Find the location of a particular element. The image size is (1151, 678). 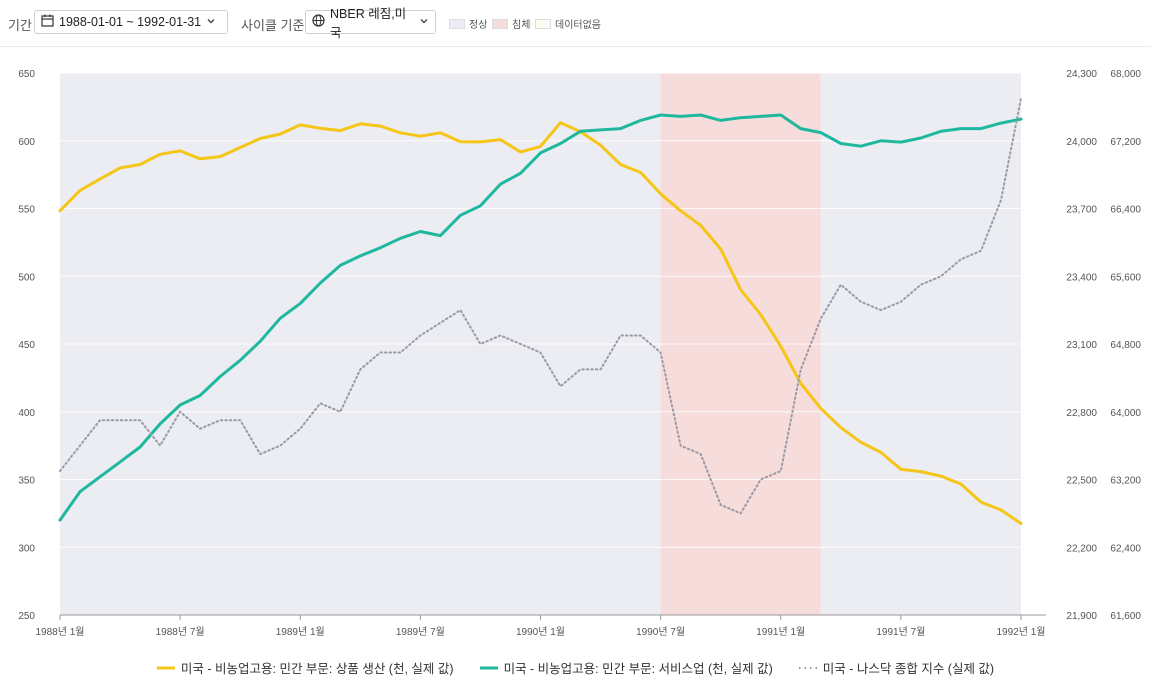

right-axis-2-tick-label: 63,200 is located at coordinates (1125, 481).